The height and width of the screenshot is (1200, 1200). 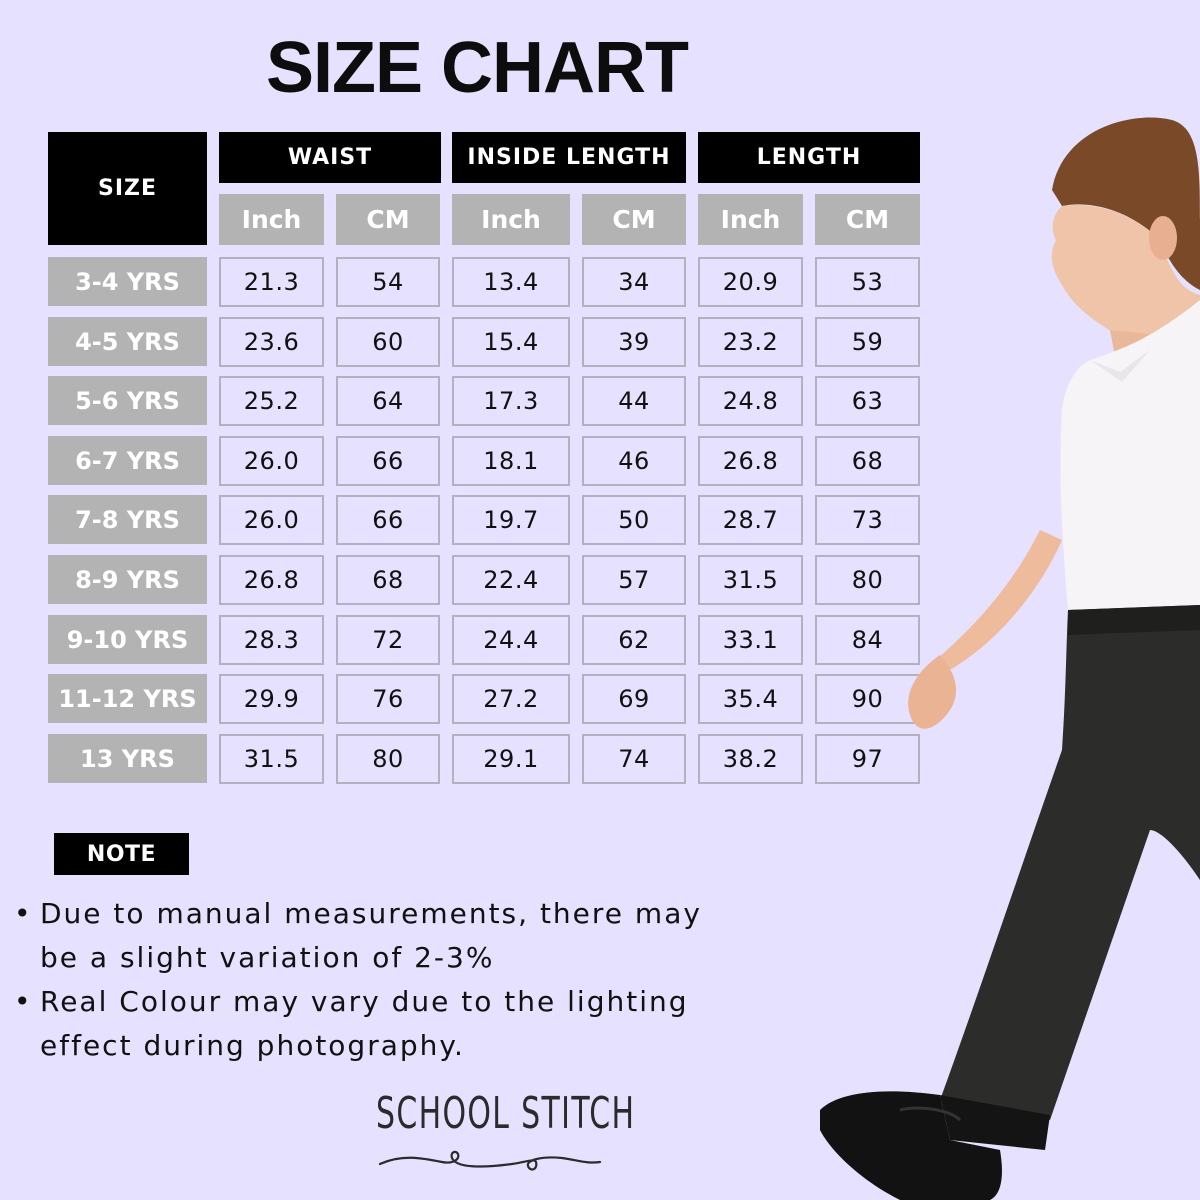 I want to click on table-cell: 44, so click(x=634, y=401).